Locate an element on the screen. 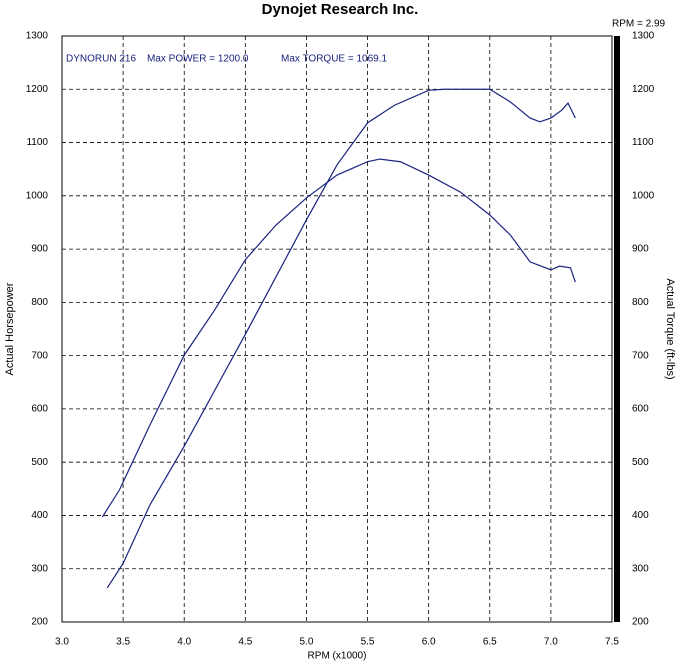 This screenshot has width=681, height=666. y2-tick-label: 300 is located at coordinates (640, 568).